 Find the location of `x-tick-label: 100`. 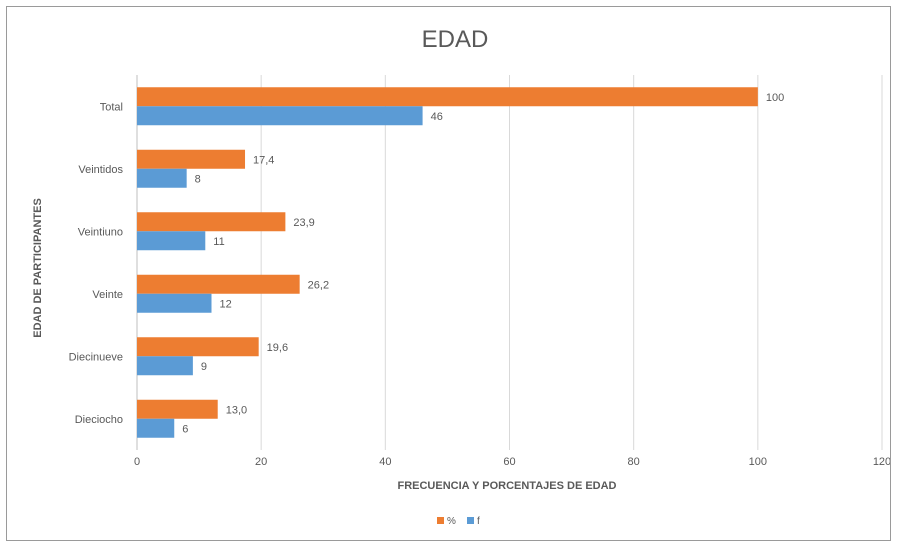

x-tick-label: 100 is located at coordinates (758, 462).